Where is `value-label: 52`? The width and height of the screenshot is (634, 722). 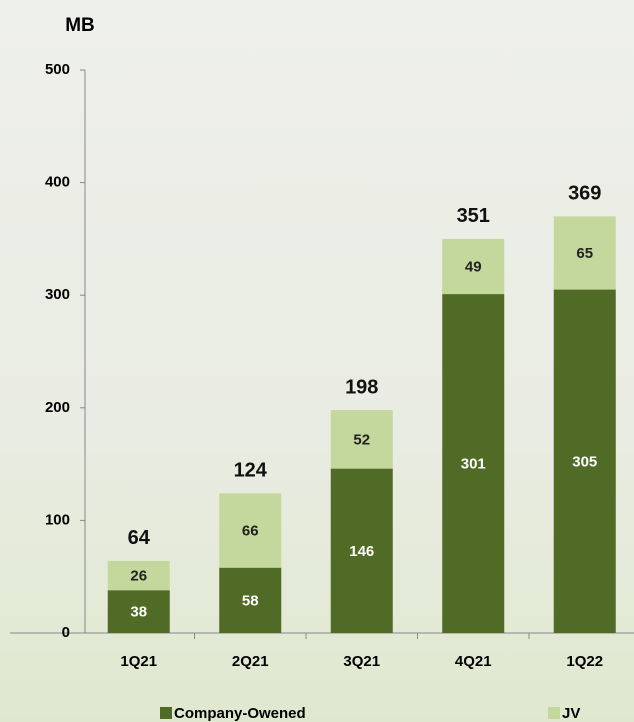 value-label: 52 is located at coordinates (361, 439).